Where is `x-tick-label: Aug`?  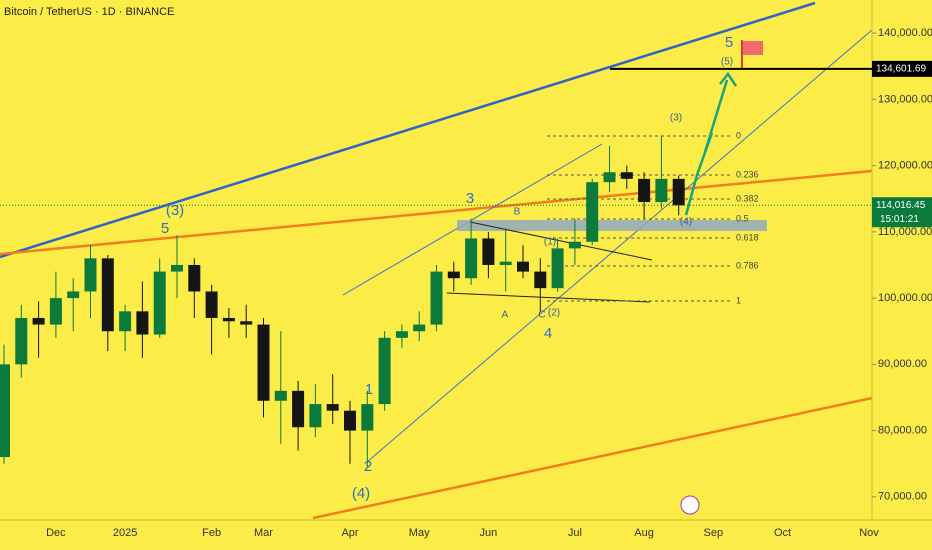
x-tick-label: Aug is located at coordinates (644, 533).